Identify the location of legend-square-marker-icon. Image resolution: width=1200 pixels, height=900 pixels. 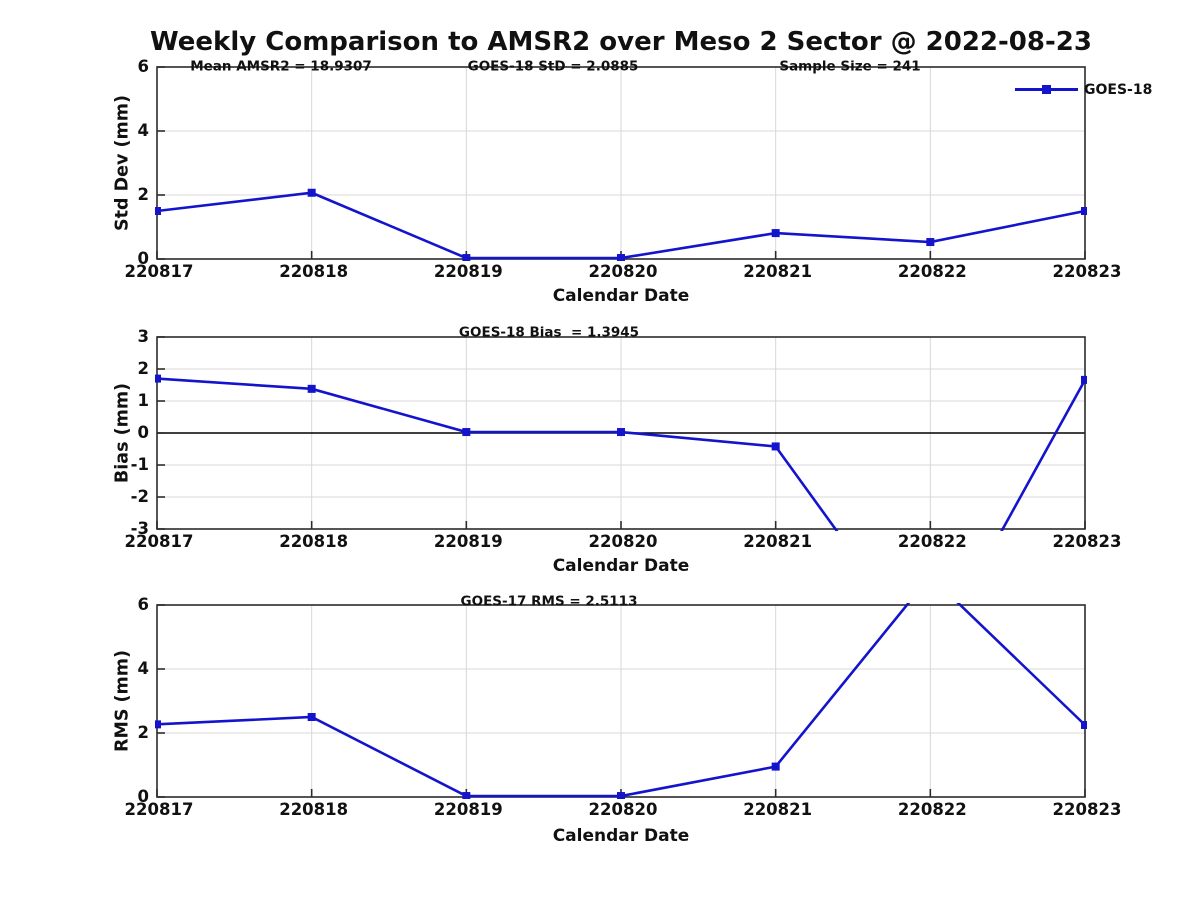
(1046, 89).